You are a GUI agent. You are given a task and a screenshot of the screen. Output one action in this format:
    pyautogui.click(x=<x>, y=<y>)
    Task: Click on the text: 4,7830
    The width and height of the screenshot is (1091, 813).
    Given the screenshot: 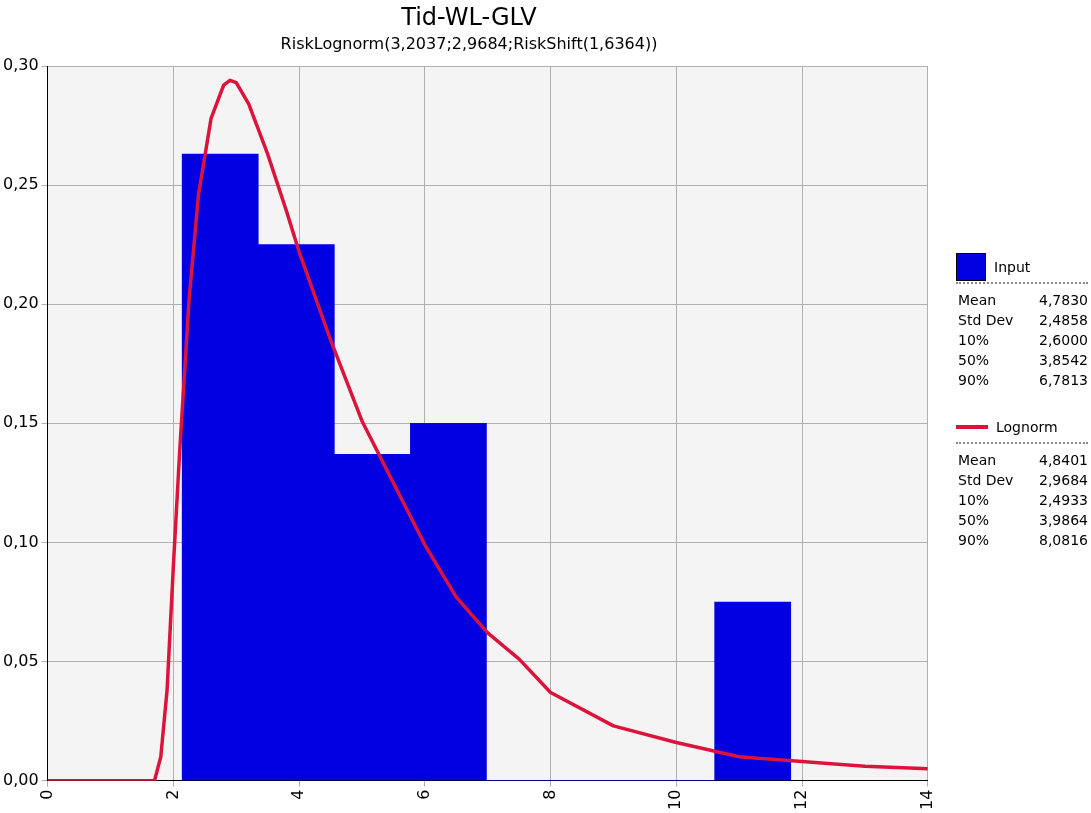 What is the action you would take?
    pyautogui.click(x=1063, y=300)
    